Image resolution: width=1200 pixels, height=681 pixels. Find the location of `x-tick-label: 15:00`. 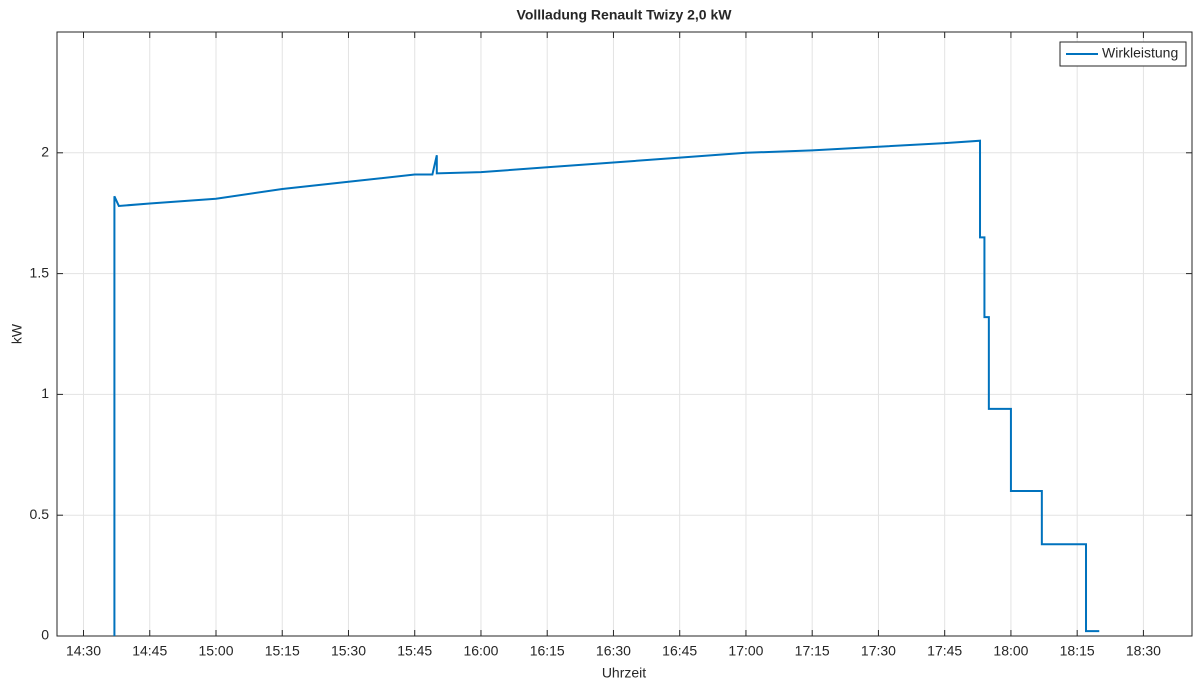

x-tick-label: 15:00 is located at coordinates (215, 651).